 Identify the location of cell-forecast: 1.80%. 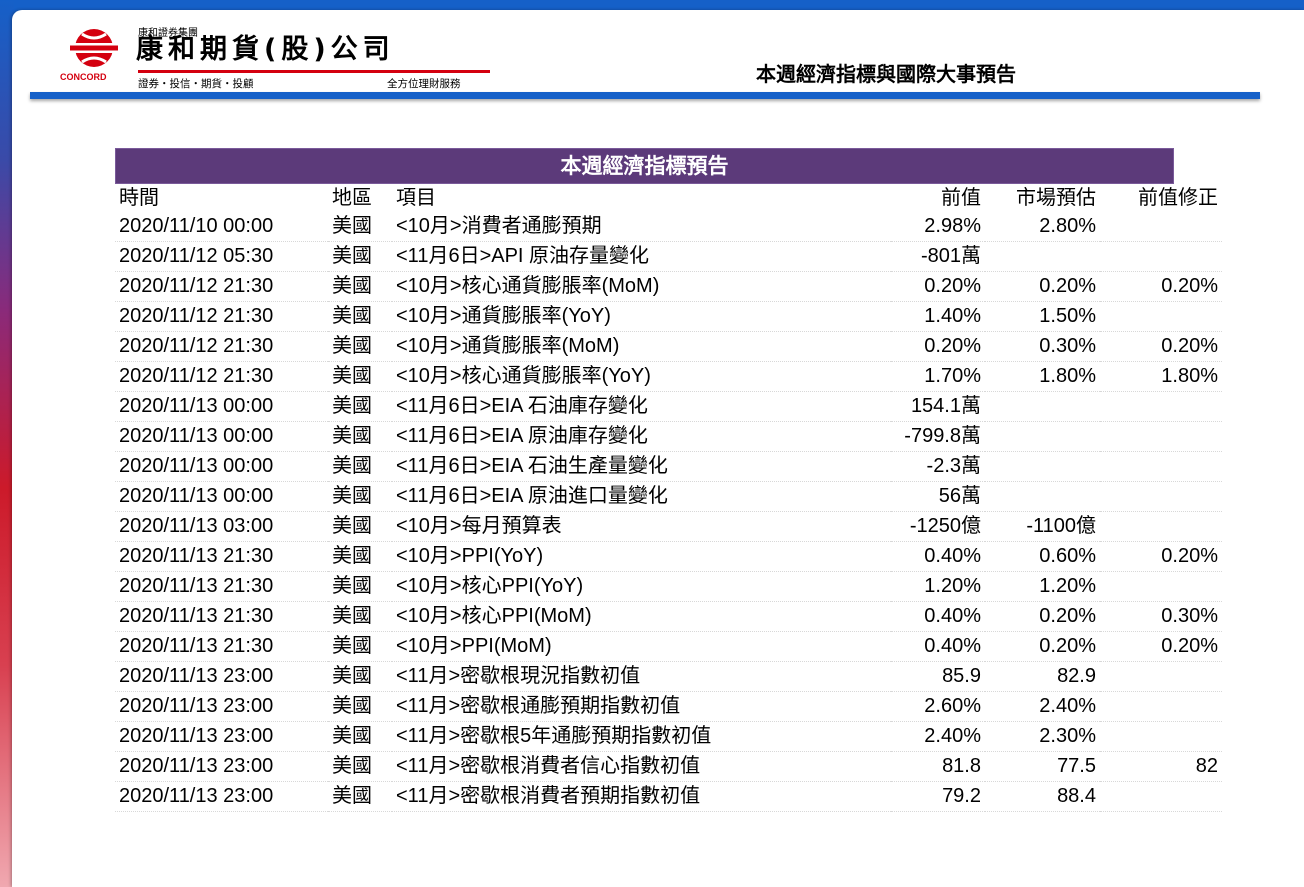
(1042, 376).